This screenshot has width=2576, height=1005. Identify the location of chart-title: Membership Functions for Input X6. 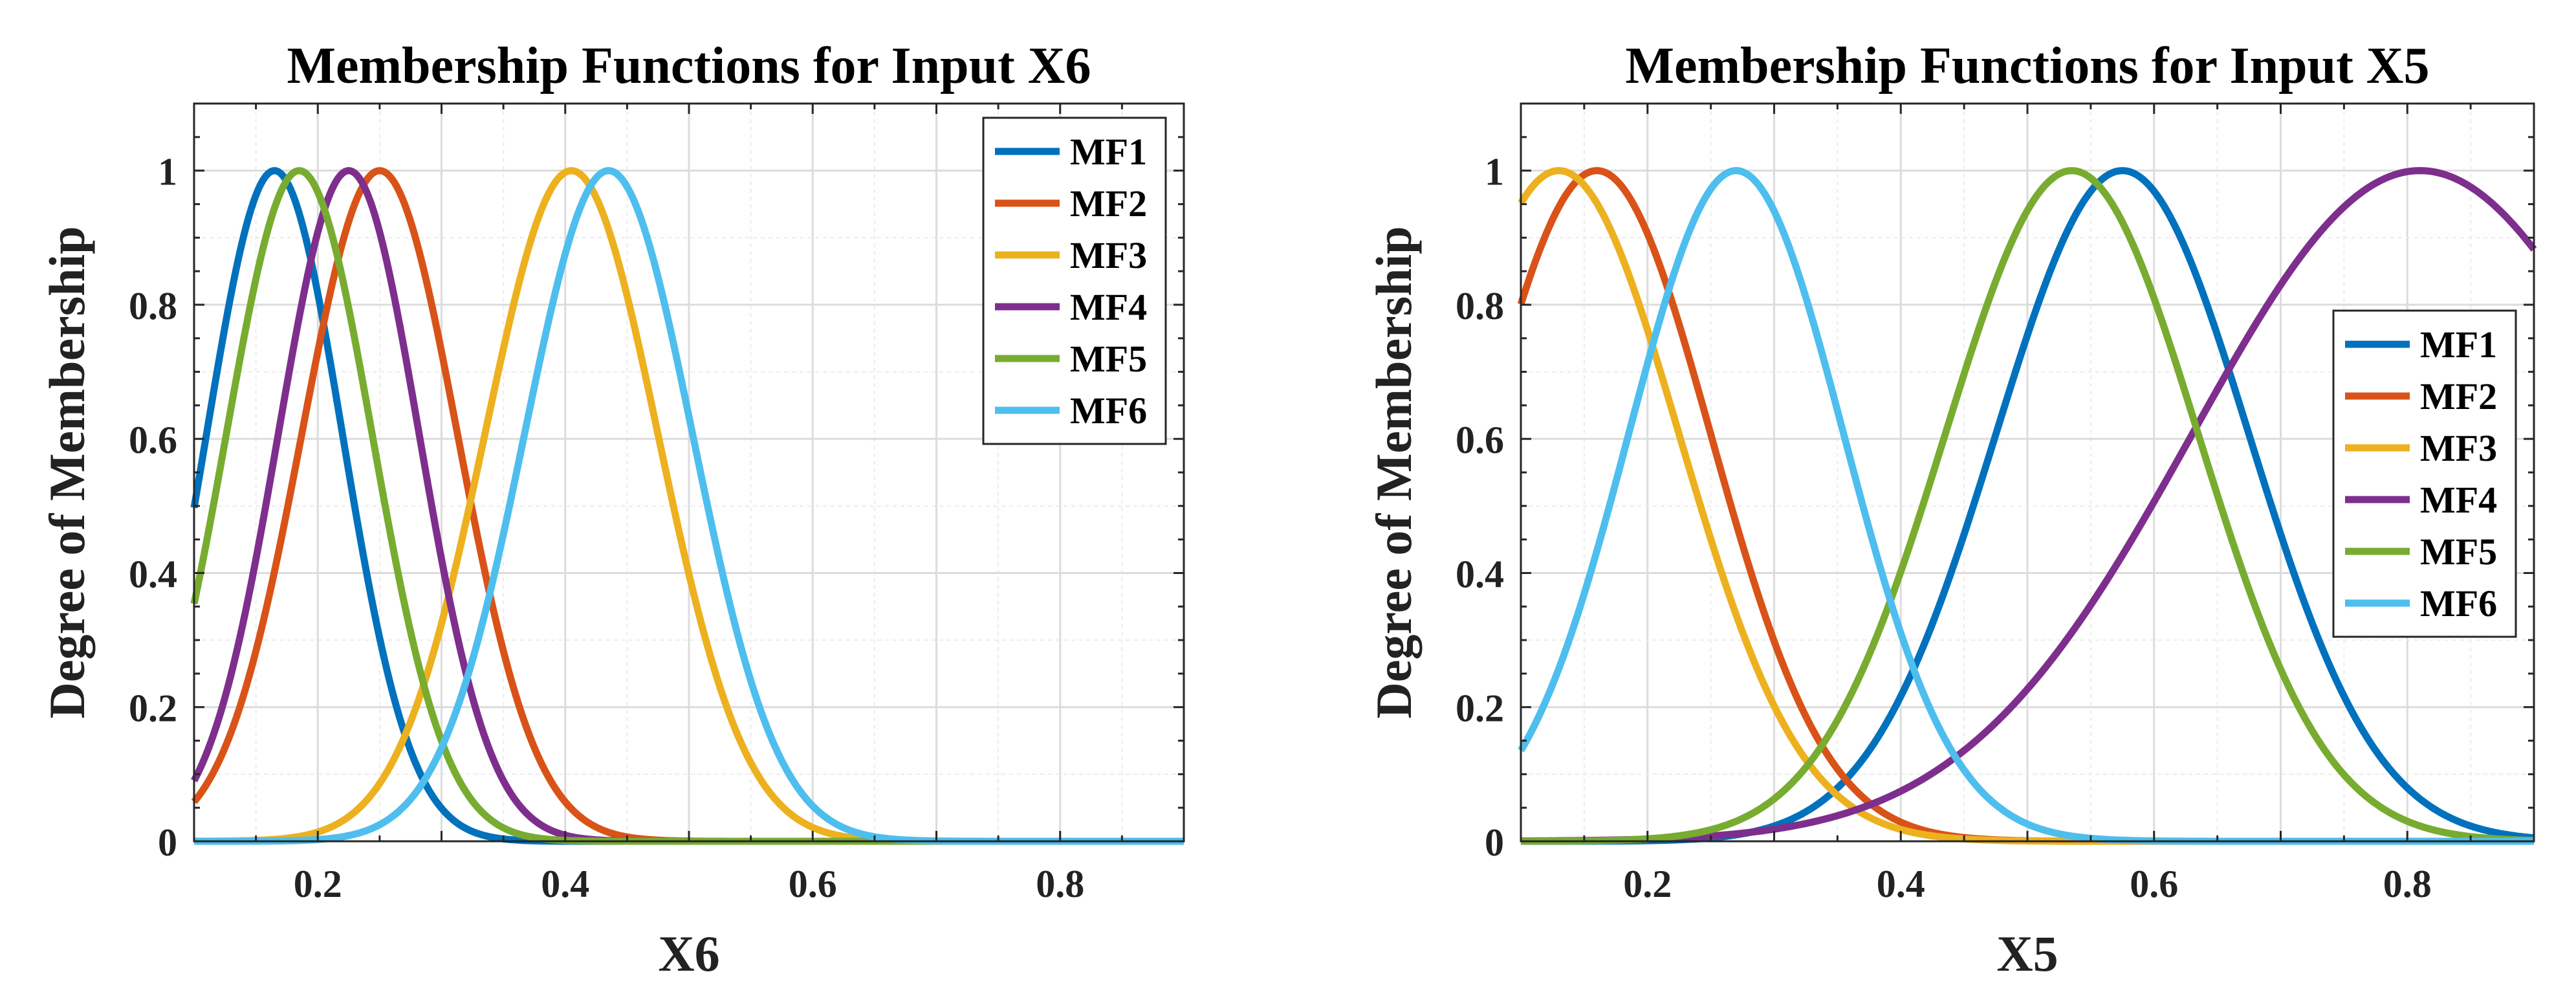
(689, 66).